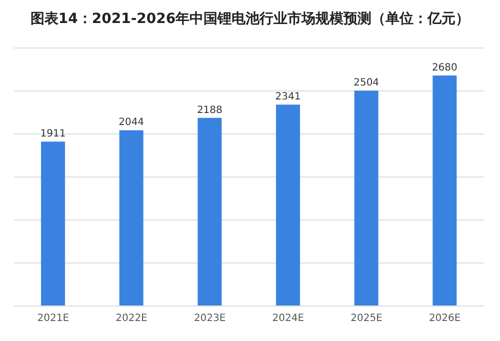  Describe the element at coordinates (288, 318) in the screenshot. I see `x-tick-label: 2024E` at that location.